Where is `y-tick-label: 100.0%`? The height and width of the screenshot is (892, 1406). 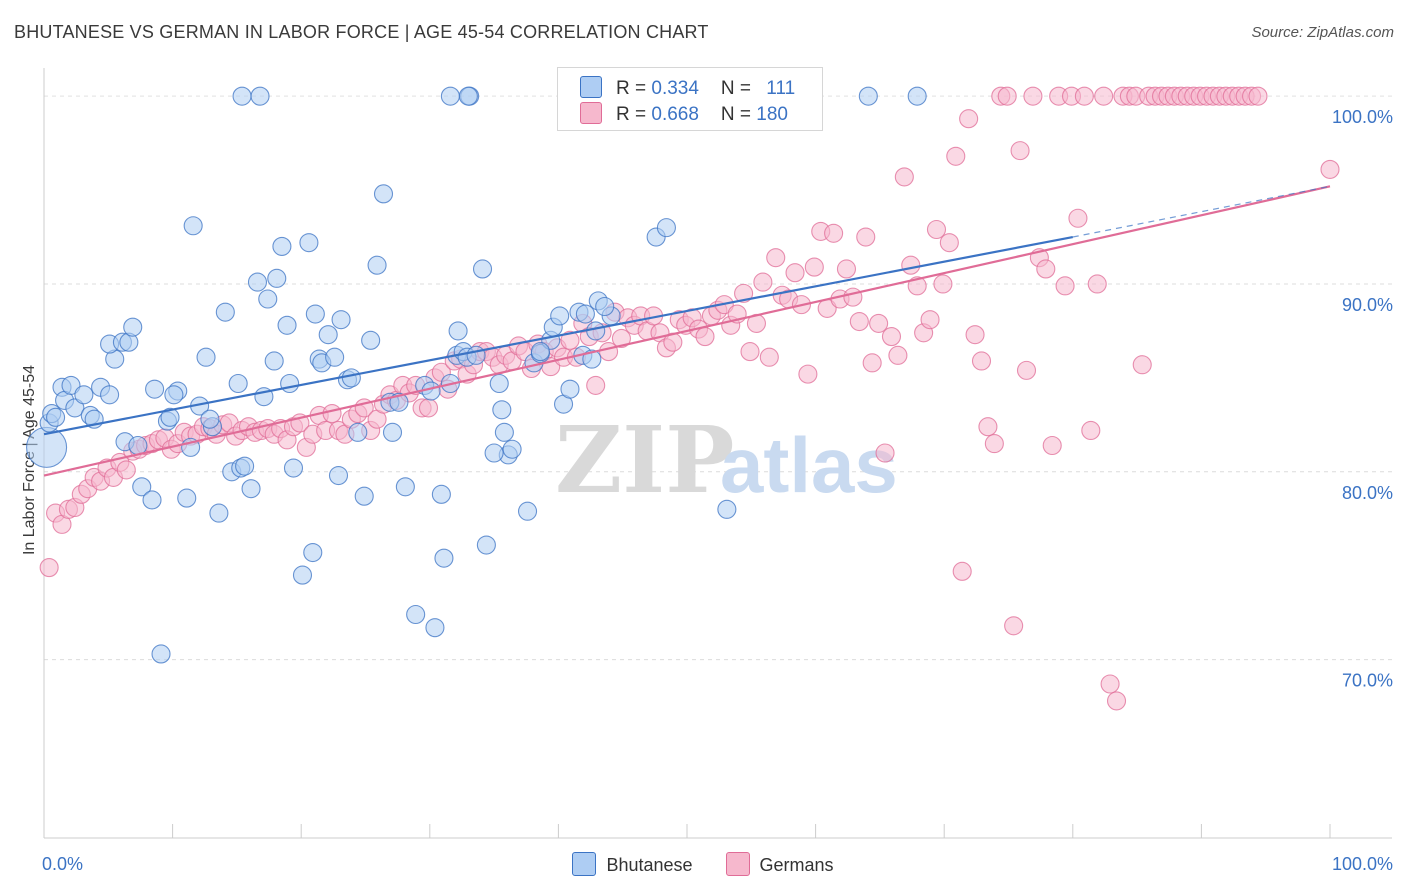 y-tick-label: 100.0% is located at coordinates (1362, 117).